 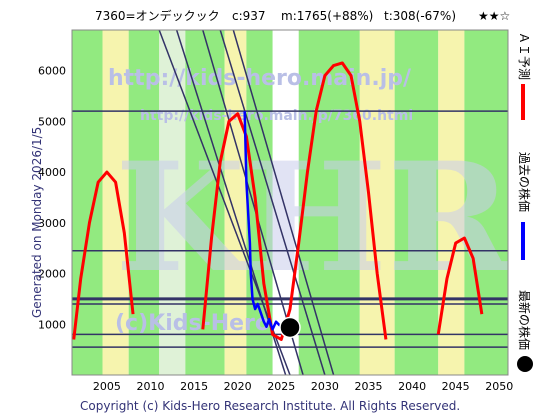 What do you see at coordinates (524, 56) in the screenshot?
I see `legend-ai-label: ＡＩ予測` at bounding box center [524, 56].